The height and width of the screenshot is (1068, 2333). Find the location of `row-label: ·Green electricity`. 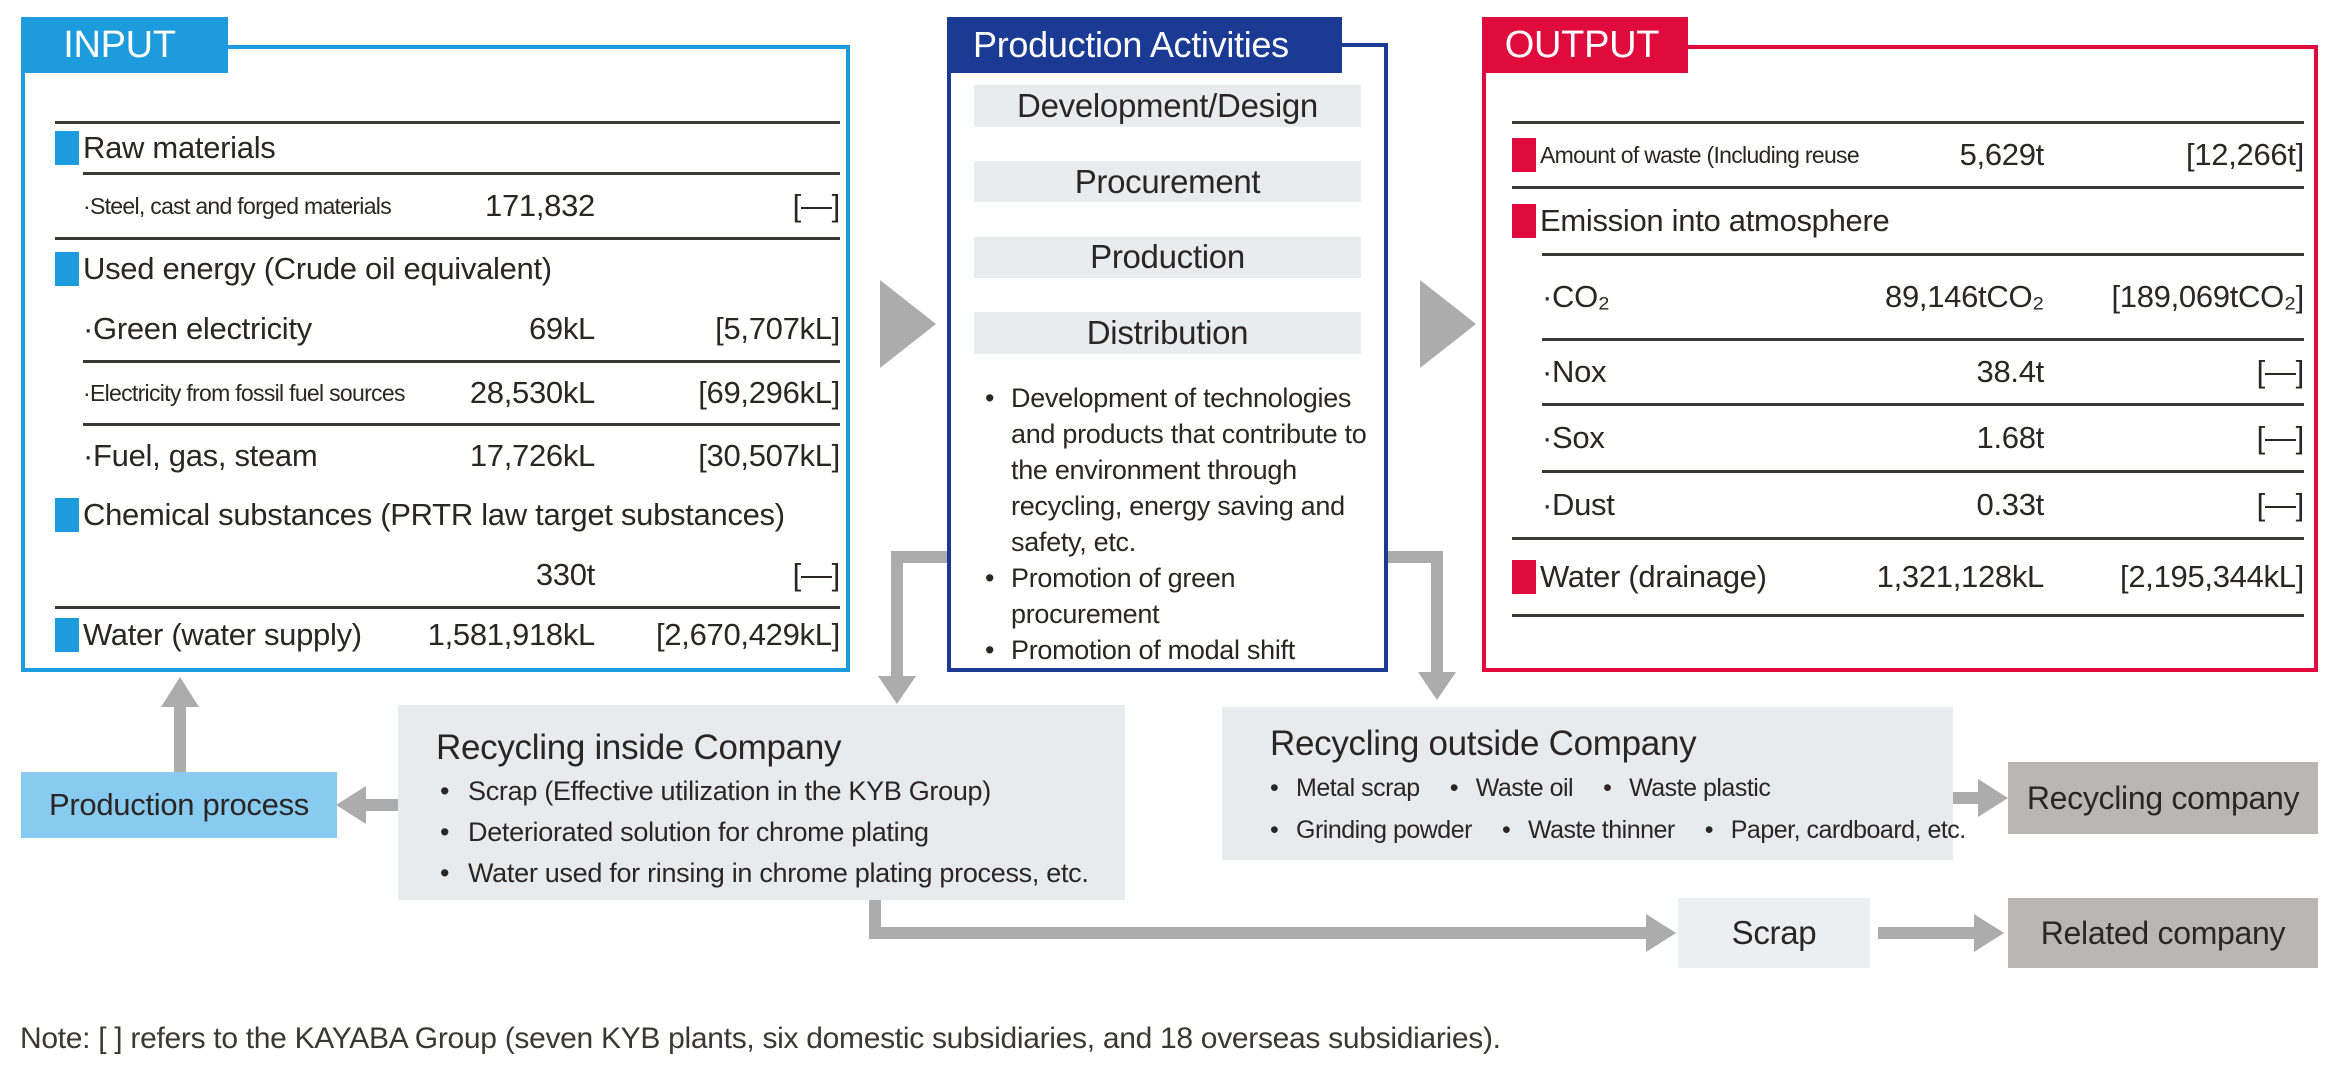

row-label: ·Green electricity is located at coordinates (197, 328).